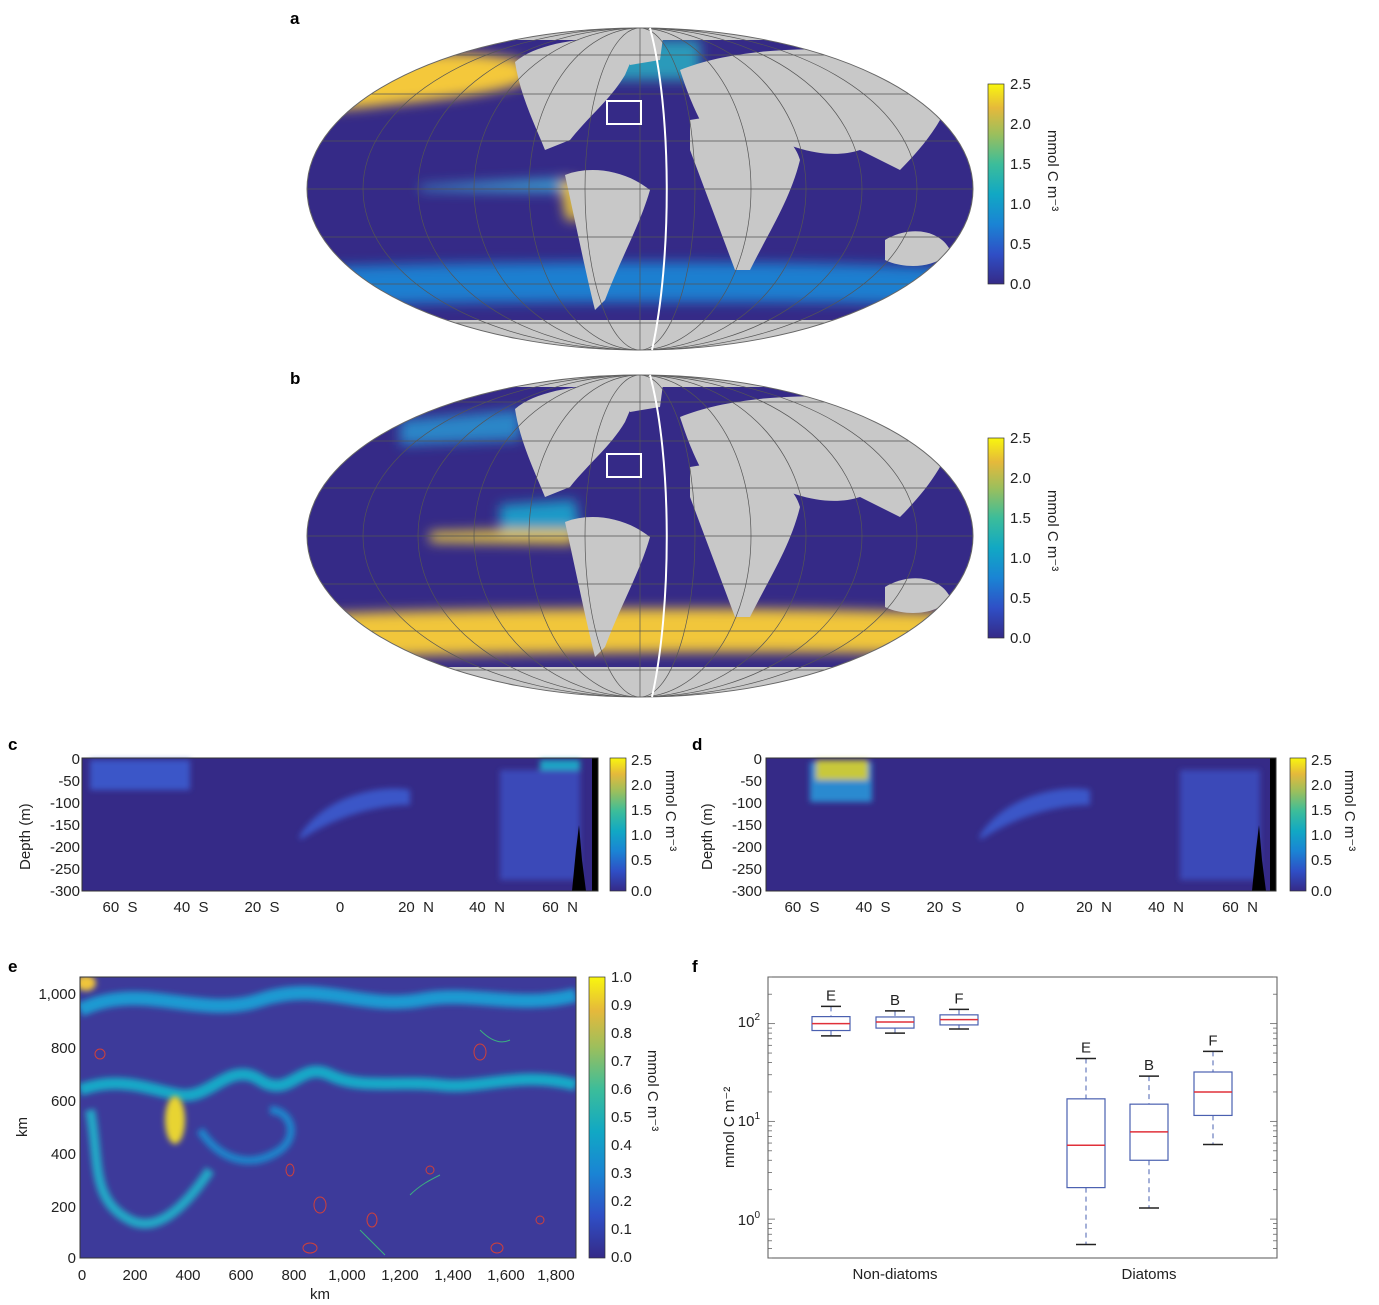 The image size is (1379, 1305). I want to click on d-ytick: 0, so click(758, 759).